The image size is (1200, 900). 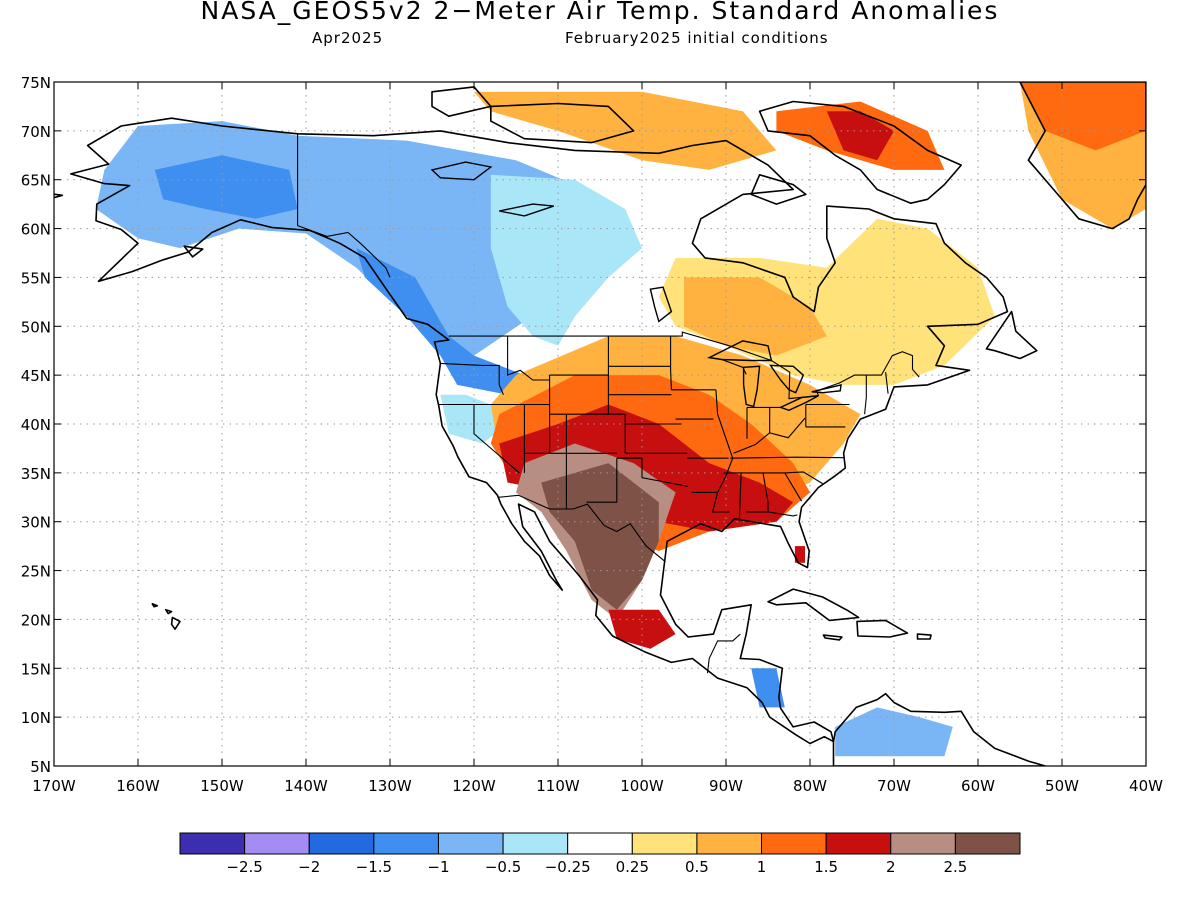 I want to click on border-state-al-ga, so click(x=765, y=492).